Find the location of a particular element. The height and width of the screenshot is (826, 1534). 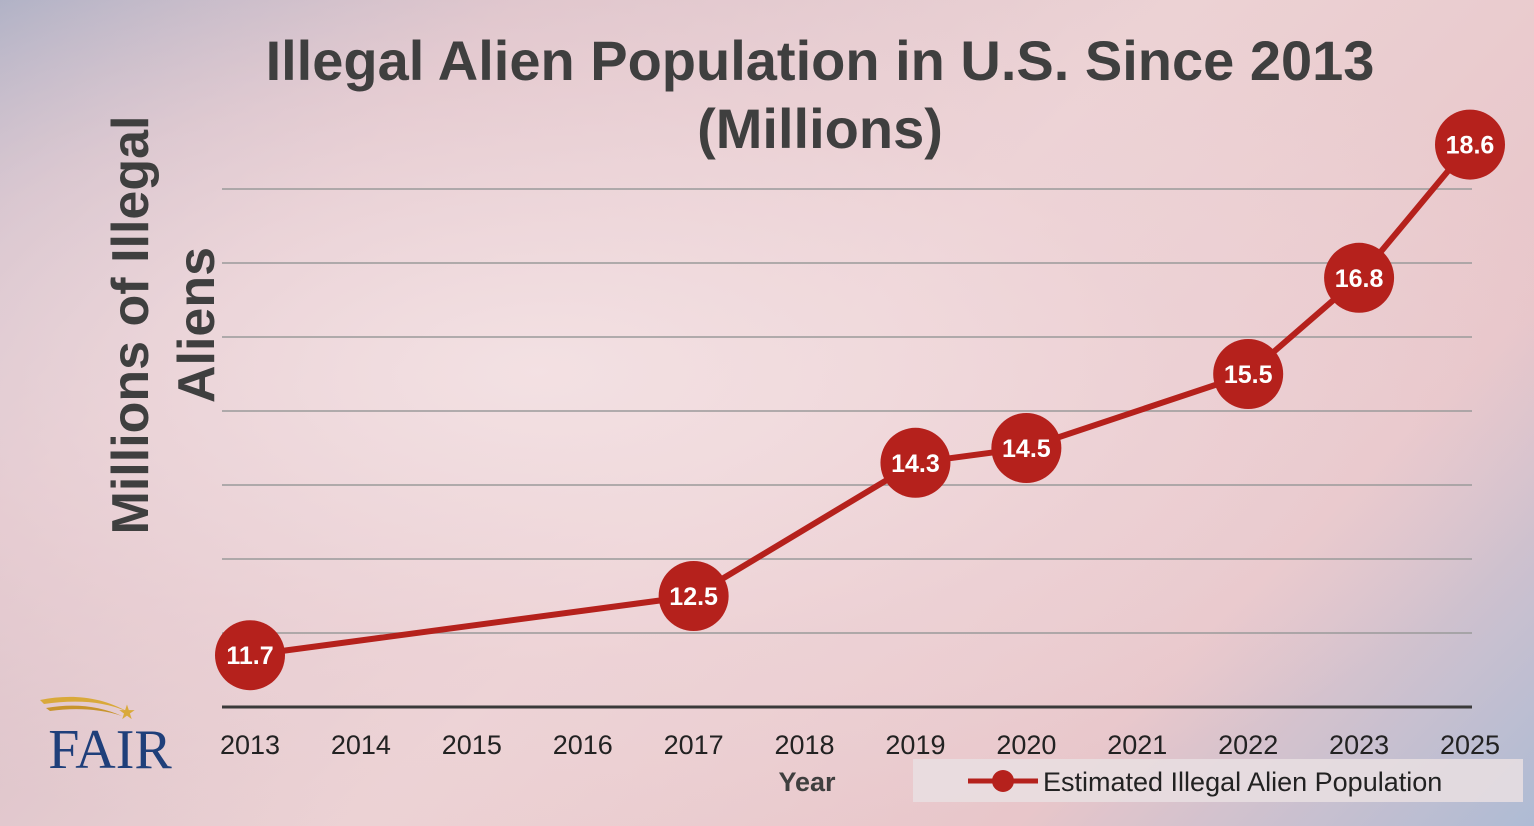

x-tick-label: 2017 is located at coordinates (694, 745).